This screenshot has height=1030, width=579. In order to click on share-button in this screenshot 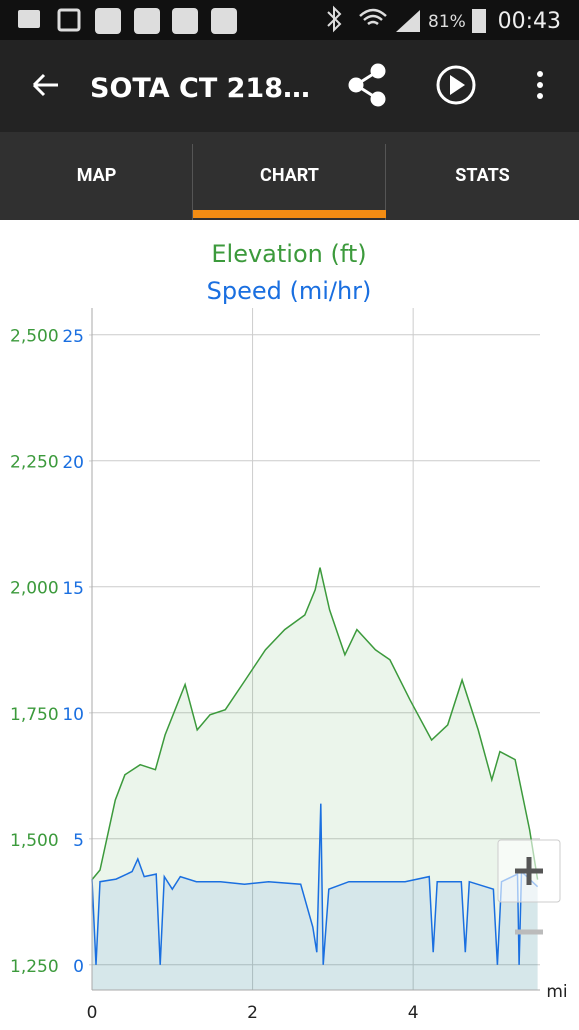, I will do `click(367, 85)`.